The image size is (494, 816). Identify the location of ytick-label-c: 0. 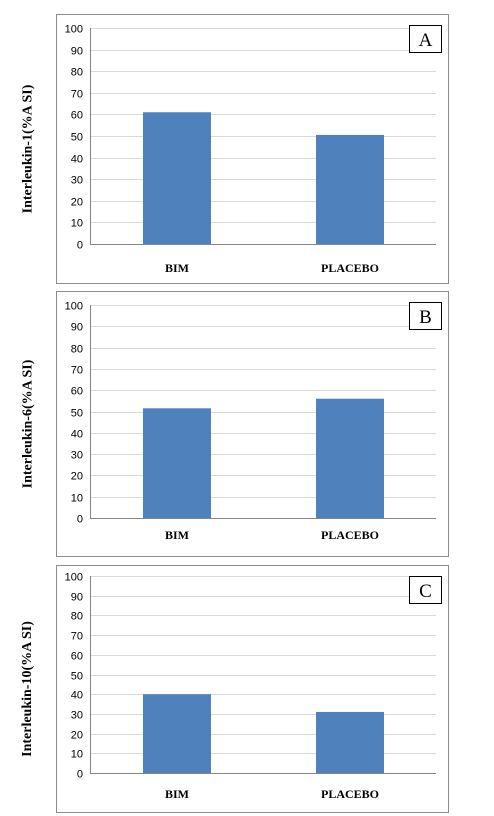
(80, 775).